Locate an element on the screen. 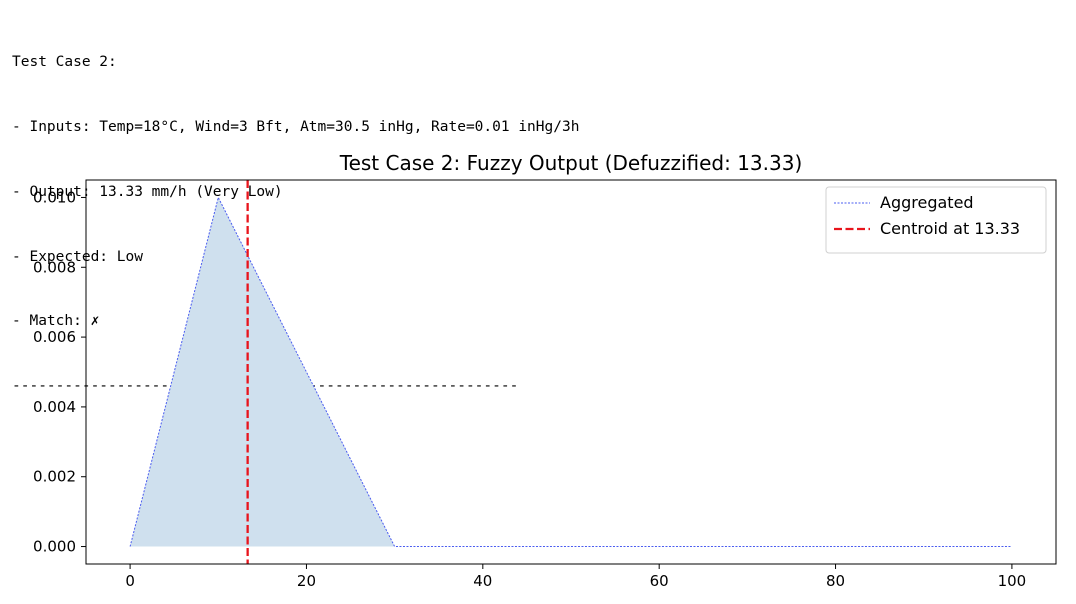 This screenshot has width=1076, height=604. y-tick-label: 0.000 is located at coordinates (54, 547).